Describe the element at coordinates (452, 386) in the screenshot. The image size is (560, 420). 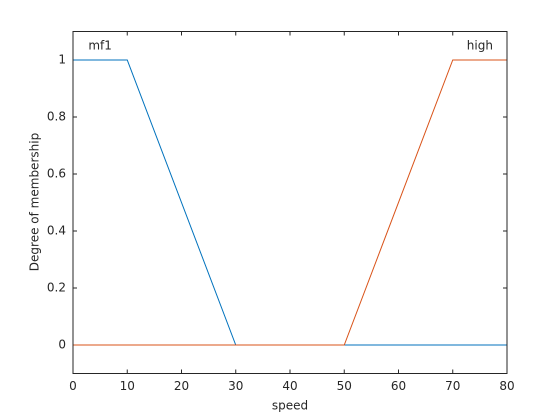
I see `x-tick-label: 70` at that location.